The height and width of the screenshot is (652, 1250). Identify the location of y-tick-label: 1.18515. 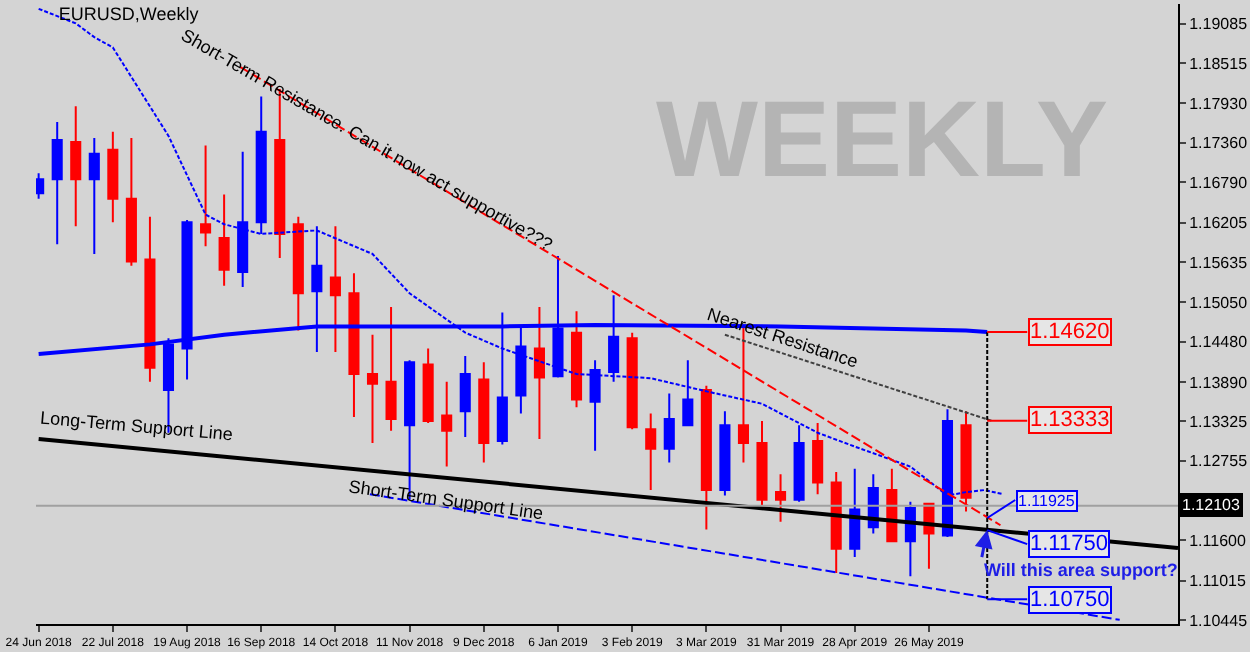
(1219, 63).